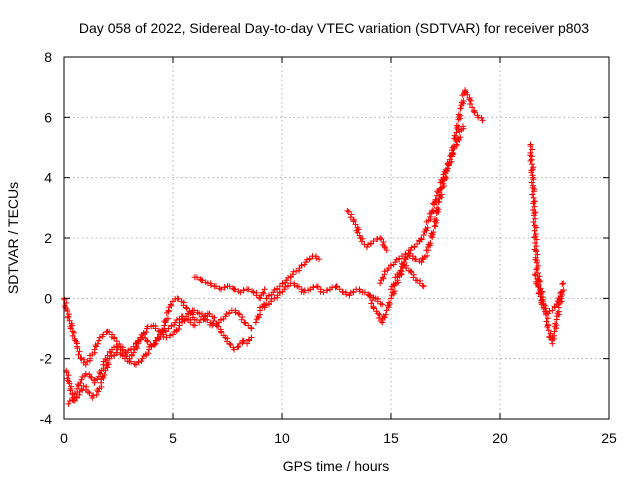 The image size is (640, 480). Describe the element at coordinates (500, 438) in the screenshot. I see `x-tick-label: 20` at that location.